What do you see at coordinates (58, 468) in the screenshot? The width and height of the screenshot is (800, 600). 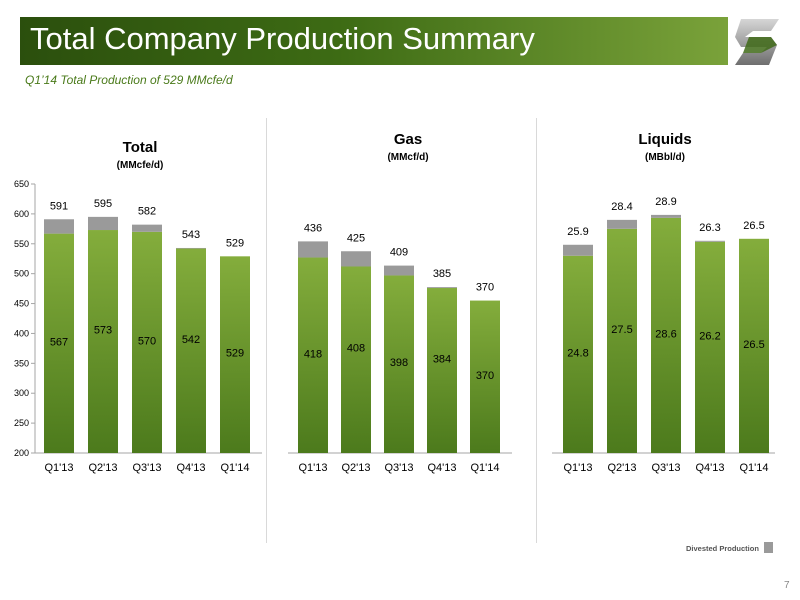 I see `category-label-0-0: Q1'13` at bounding box center [58, 468].